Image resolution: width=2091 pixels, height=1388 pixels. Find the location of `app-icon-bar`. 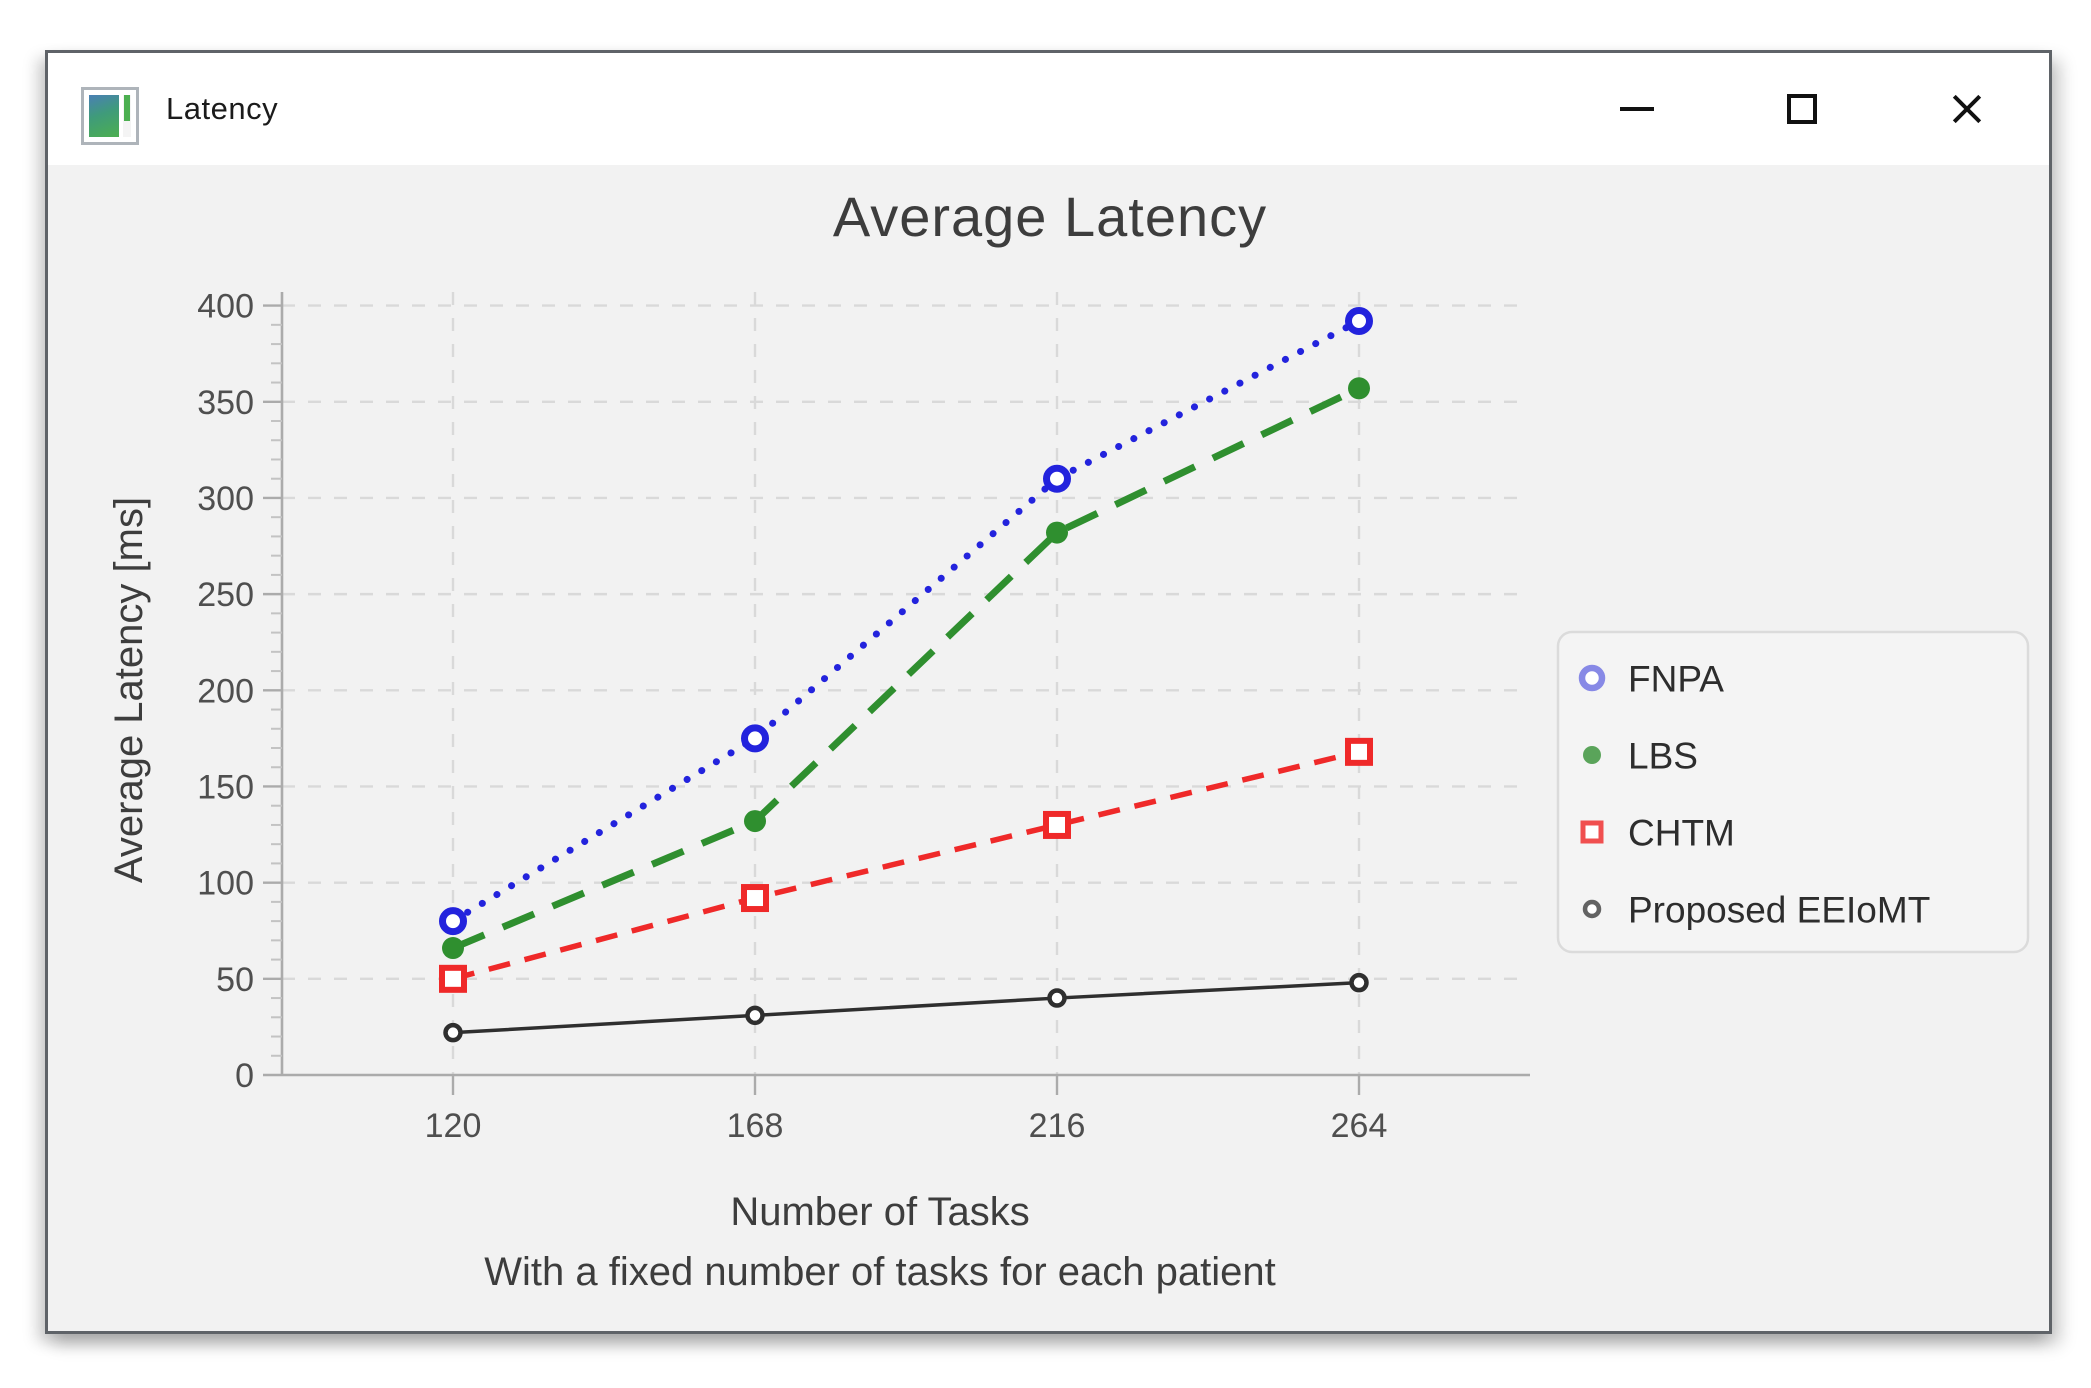

app-icon-bar is located at coordinates (127, 108).